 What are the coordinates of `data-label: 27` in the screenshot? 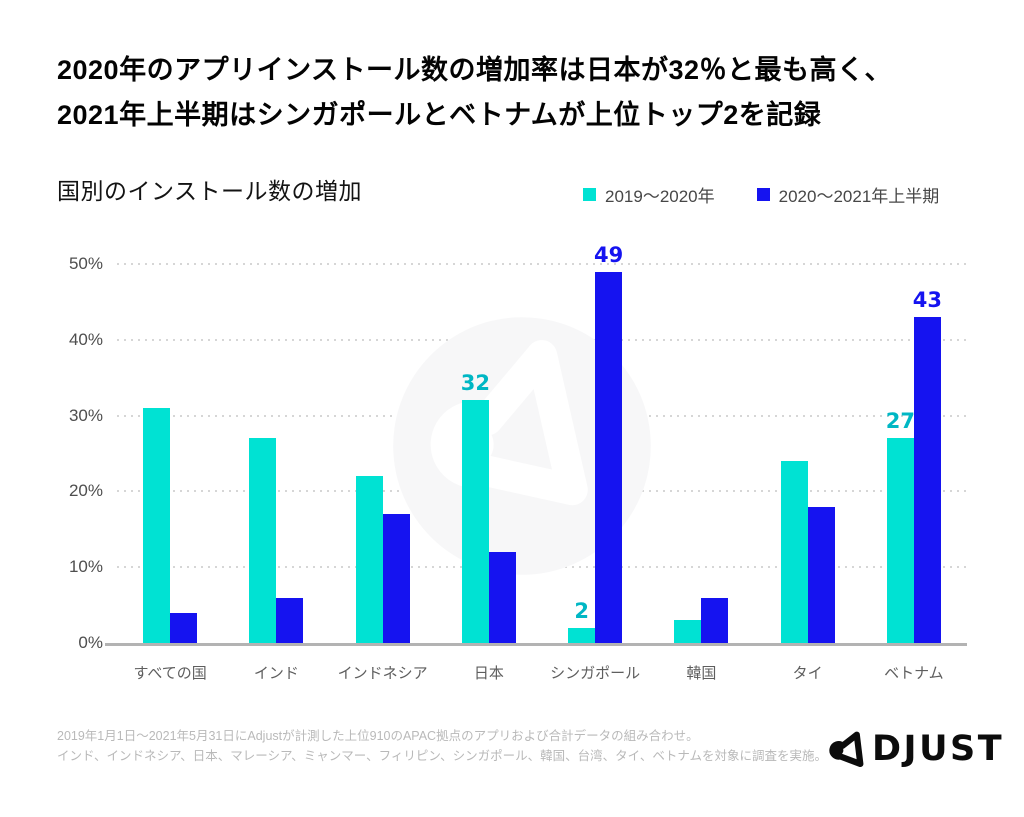 It's located at (900, 421).